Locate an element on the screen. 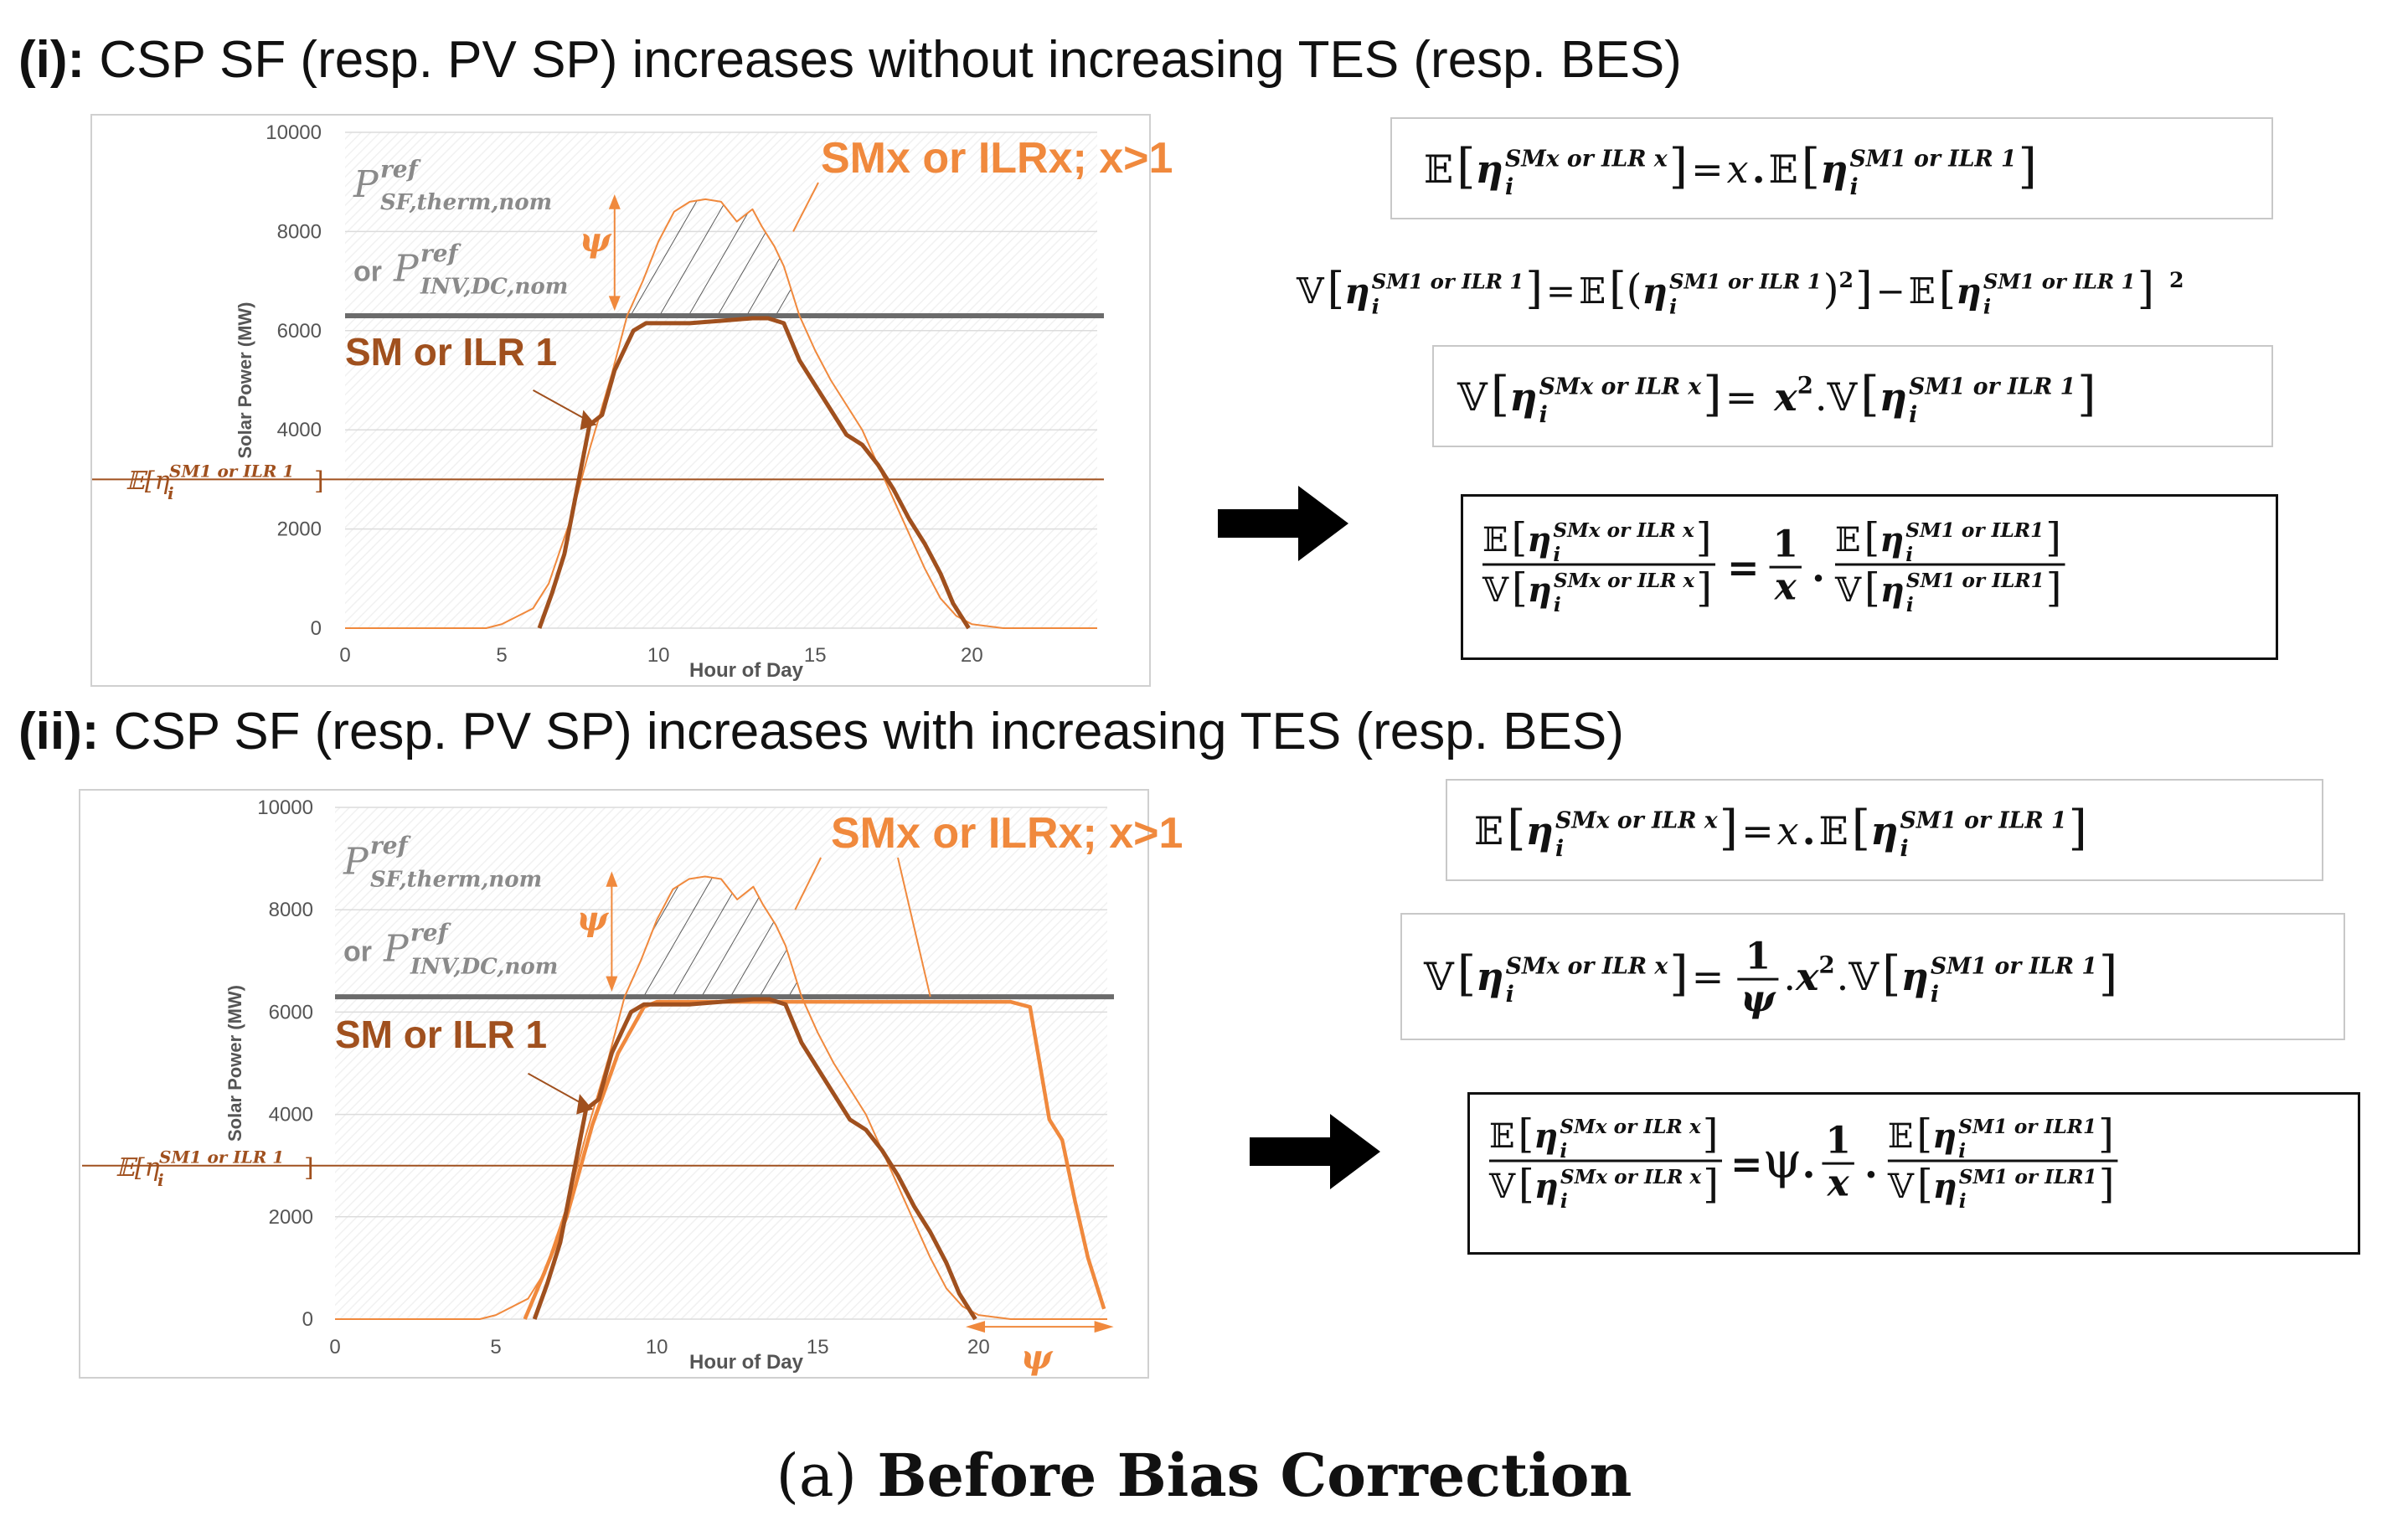 The height and width of the screenshot is (1526, 2408). series-x-pointer is located at coordinates (805, 207).